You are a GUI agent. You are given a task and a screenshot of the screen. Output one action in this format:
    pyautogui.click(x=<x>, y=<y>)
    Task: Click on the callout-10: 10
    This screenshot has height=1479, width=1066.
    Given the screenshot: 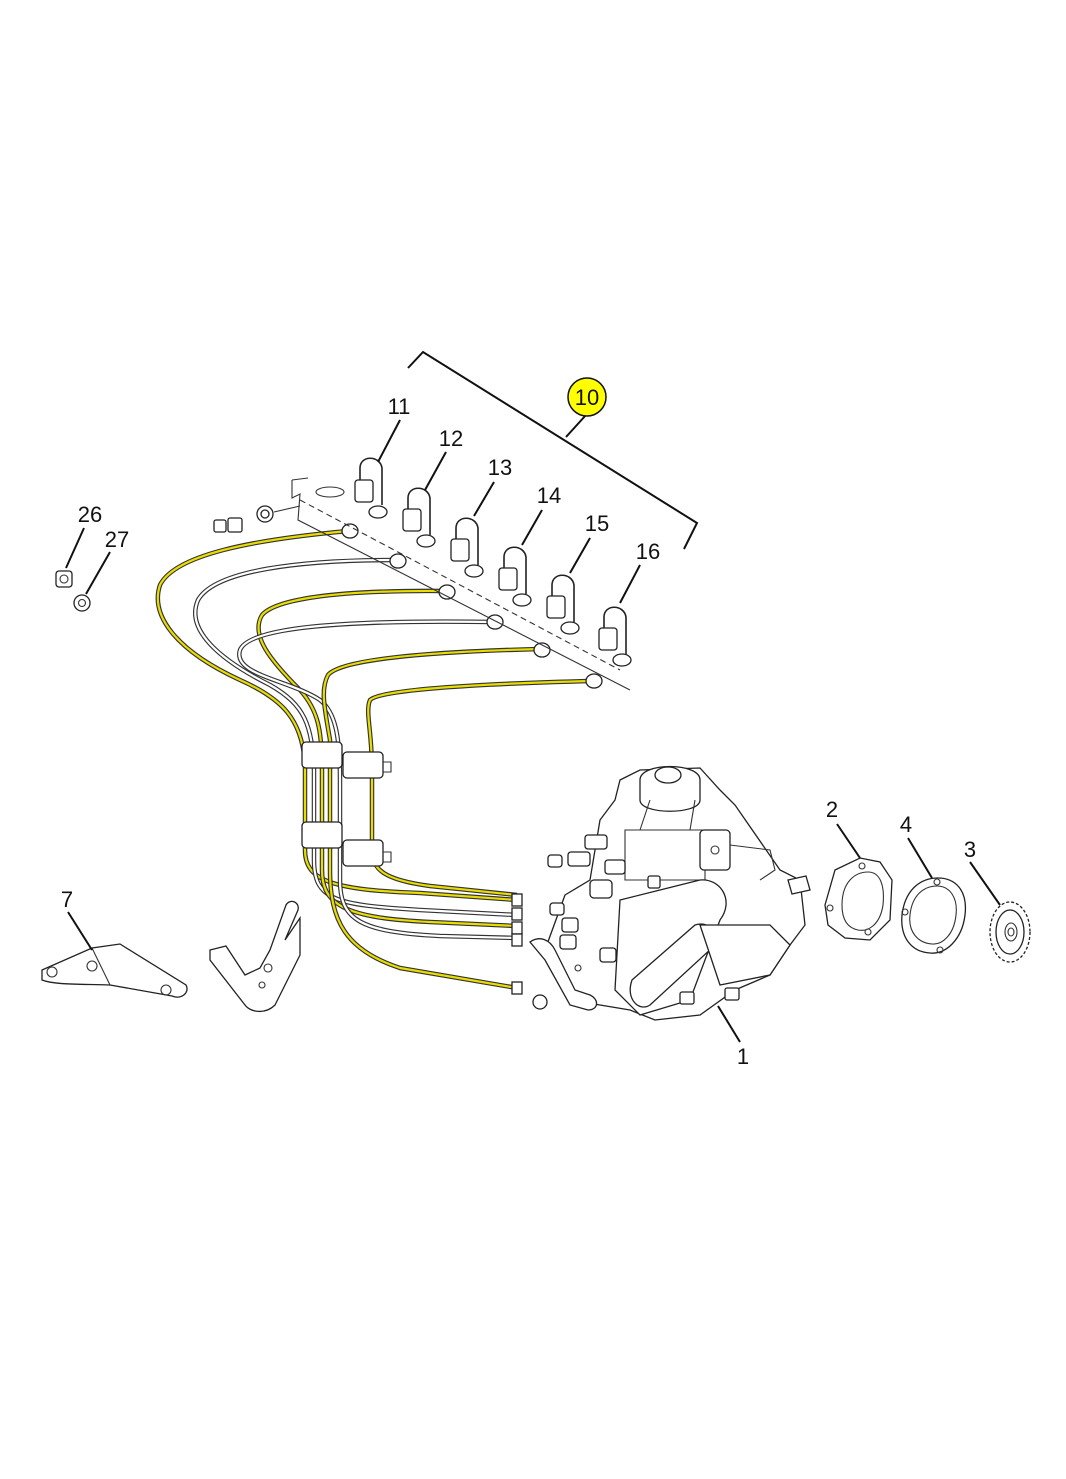 What is the action you would take?
    pyautogui.click(x=587, y=397)
    